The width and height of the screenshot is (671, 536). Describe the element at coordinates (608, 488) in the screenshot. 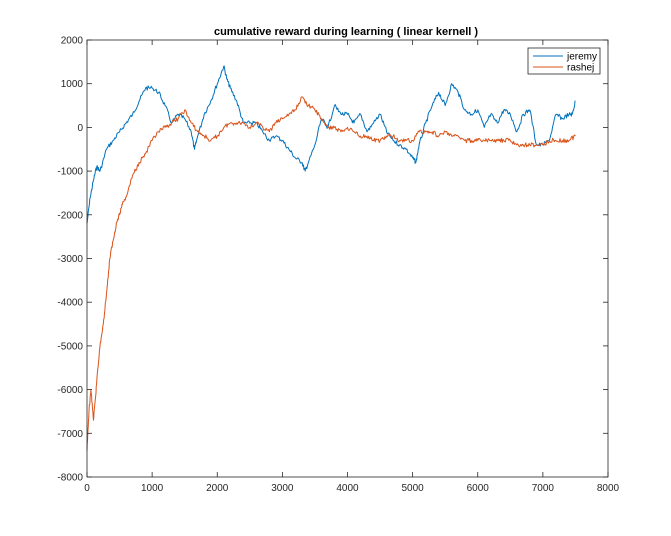

I see `x-tick-label: 8000` at that location.